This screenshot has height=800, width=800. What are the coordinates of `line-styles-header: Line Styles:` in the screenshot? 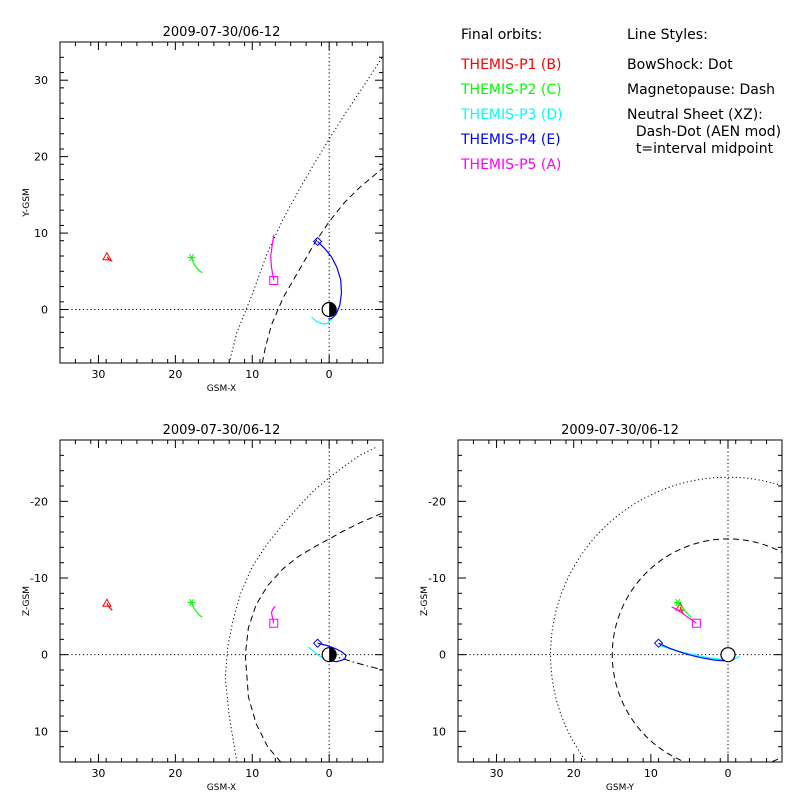 It's located at (667, 35).